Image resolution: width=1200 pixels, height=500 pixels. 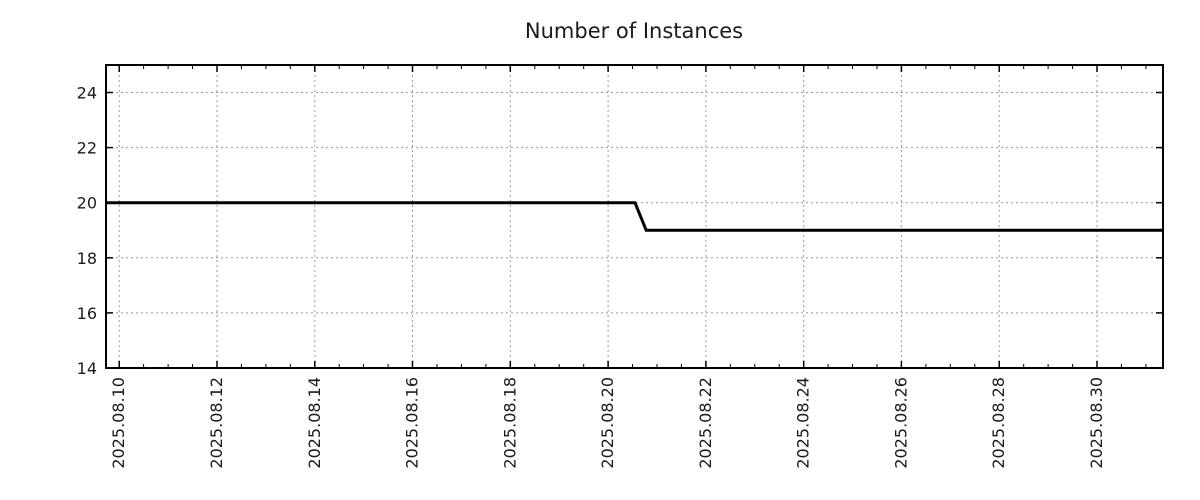 I want to click on x-tick-label: 2025.08.22, so click(x=705, y=423).